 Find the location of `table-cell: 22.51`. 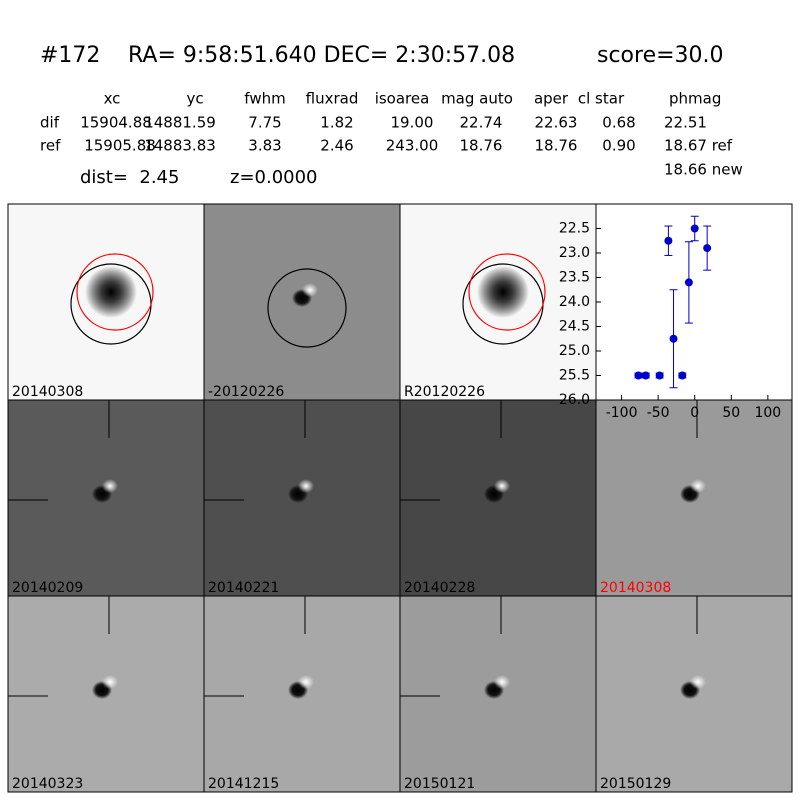

table-cell: 22.51 is located at coordinates (685, 123).